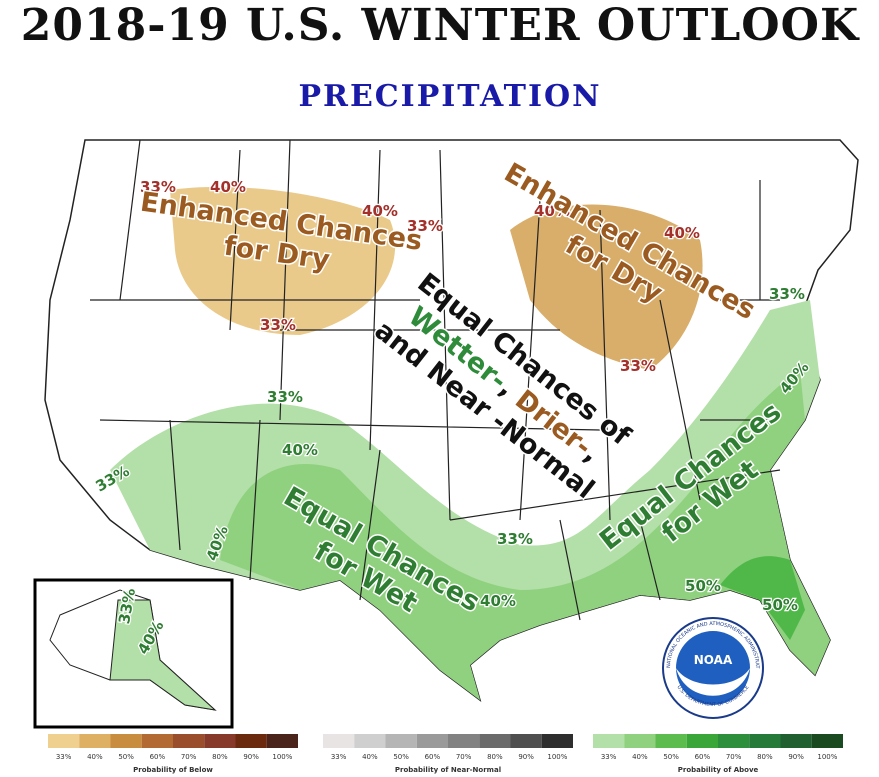  What do you see at coordinates (718, 770) in the screenshot?
I see `legend-title: Probability of Above` at bounding box center [718, 770].